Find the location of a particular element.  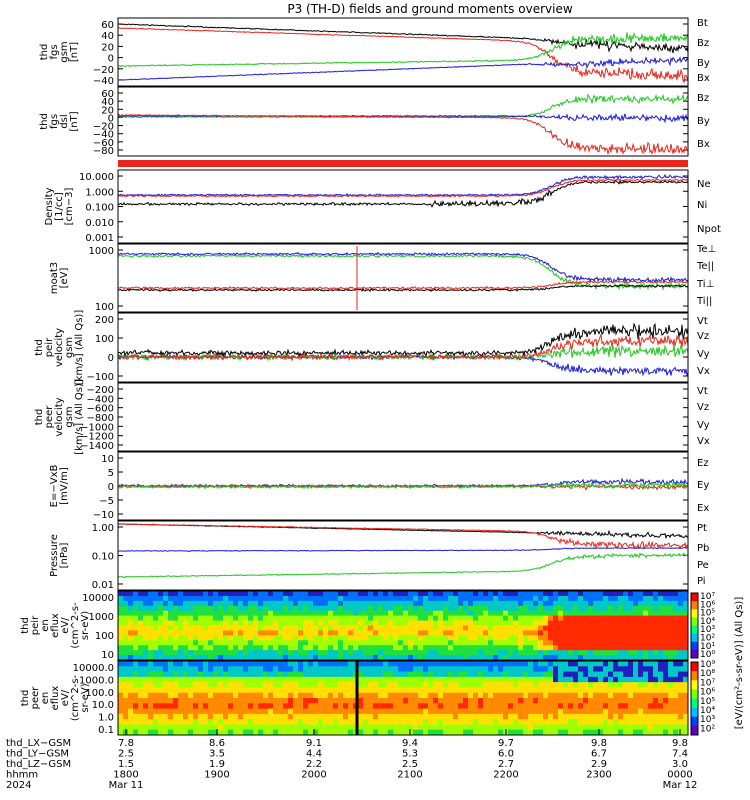

xaxis-value: 3.0 is located at coordinates (680, 764).